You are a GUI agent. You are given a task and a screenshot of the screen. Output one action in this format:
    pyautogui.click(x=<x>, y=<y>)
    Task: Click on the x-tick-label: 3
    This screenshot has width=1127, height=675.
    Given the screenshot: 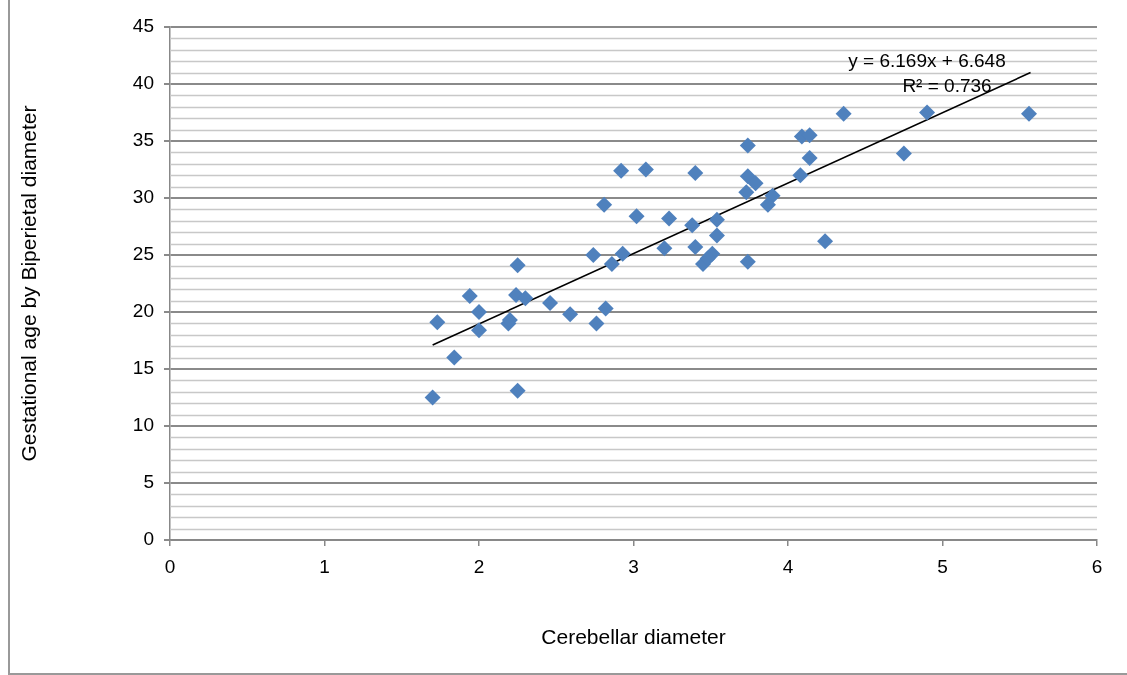 What is the action you would take?
    pyautogui.click(x=633, y=566)
    